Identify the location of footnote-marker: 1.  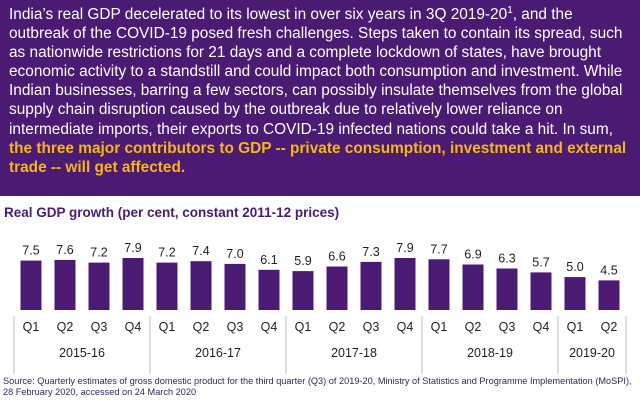
(510, 10).